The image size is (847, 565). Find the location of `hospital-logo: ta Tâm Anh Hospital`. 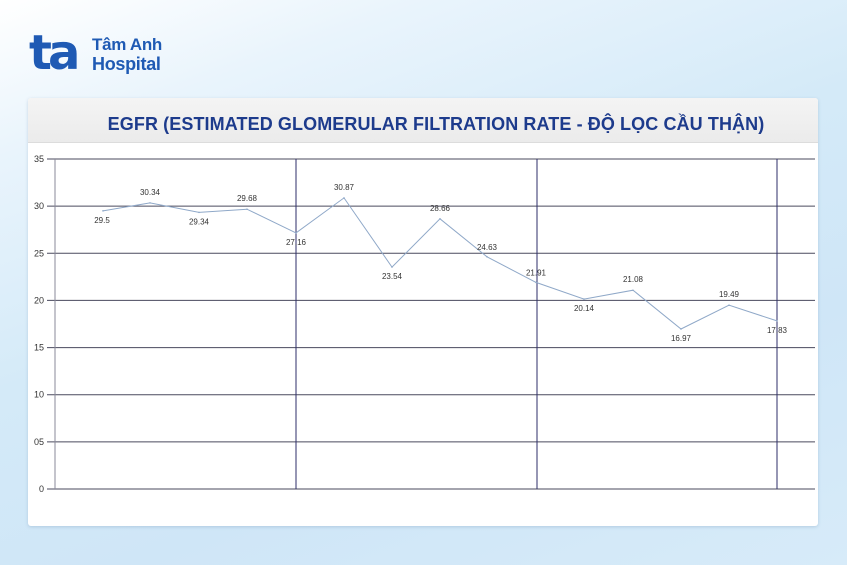

hospital-logo: ta Tâm Anh Hospital is located at coordinates (109, 53).